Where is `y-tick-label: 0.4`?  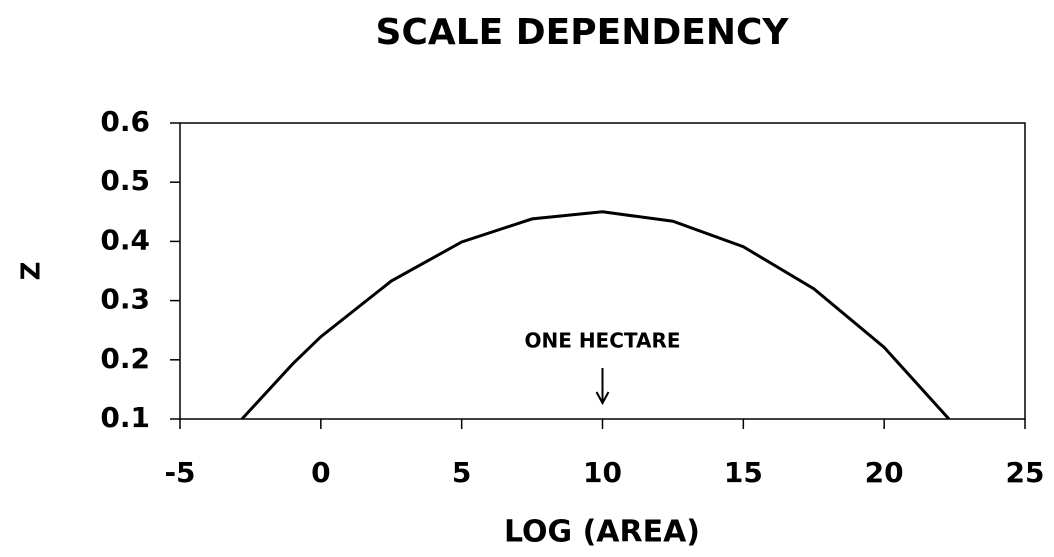 y-tick-label: 0.4 is located at coordinates (125, 239).